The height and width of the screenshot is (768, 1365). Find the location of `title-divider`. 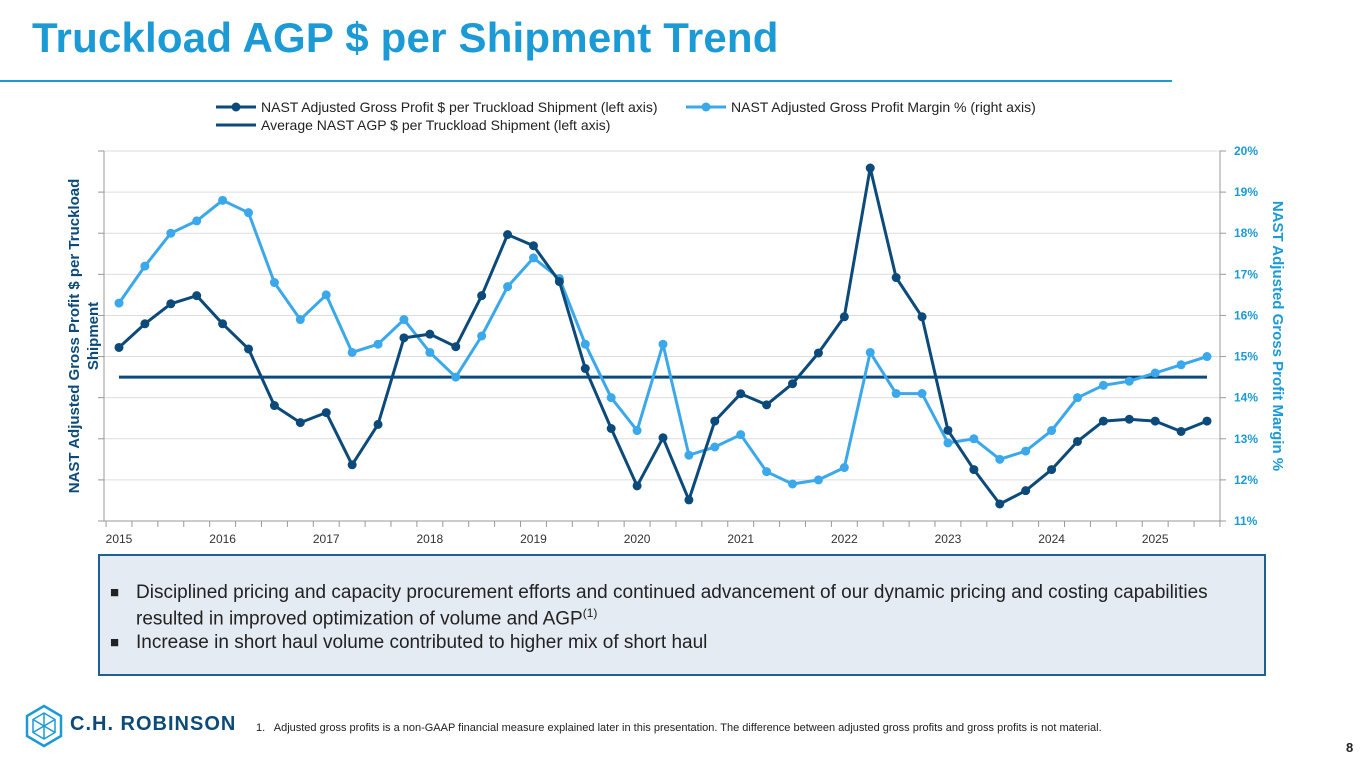

title-divider is located at coordinates (586, 81).